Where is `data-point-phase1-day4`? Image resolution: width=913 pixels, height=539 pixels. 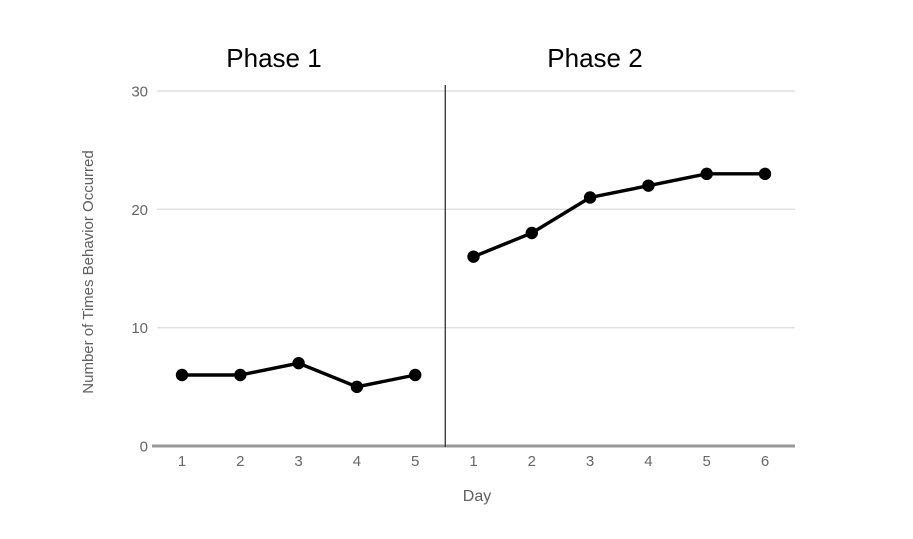 data-point-phase1-day4 is located at coordinates (357, 387).